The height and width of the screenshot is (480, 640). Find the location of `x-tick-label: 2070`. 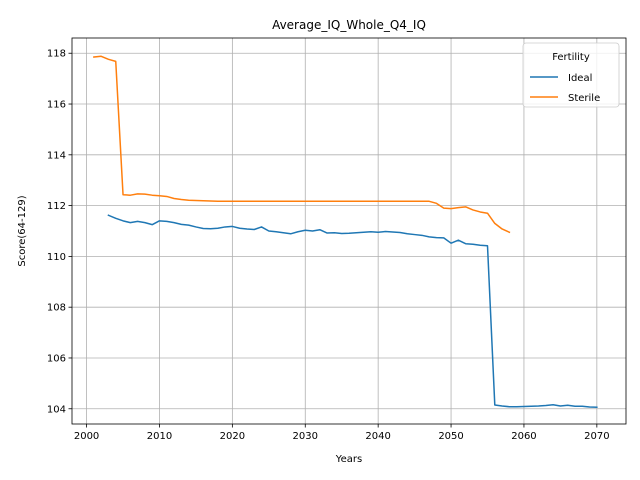

x-tick-label: 2070 is located at coordinates (596, 436).